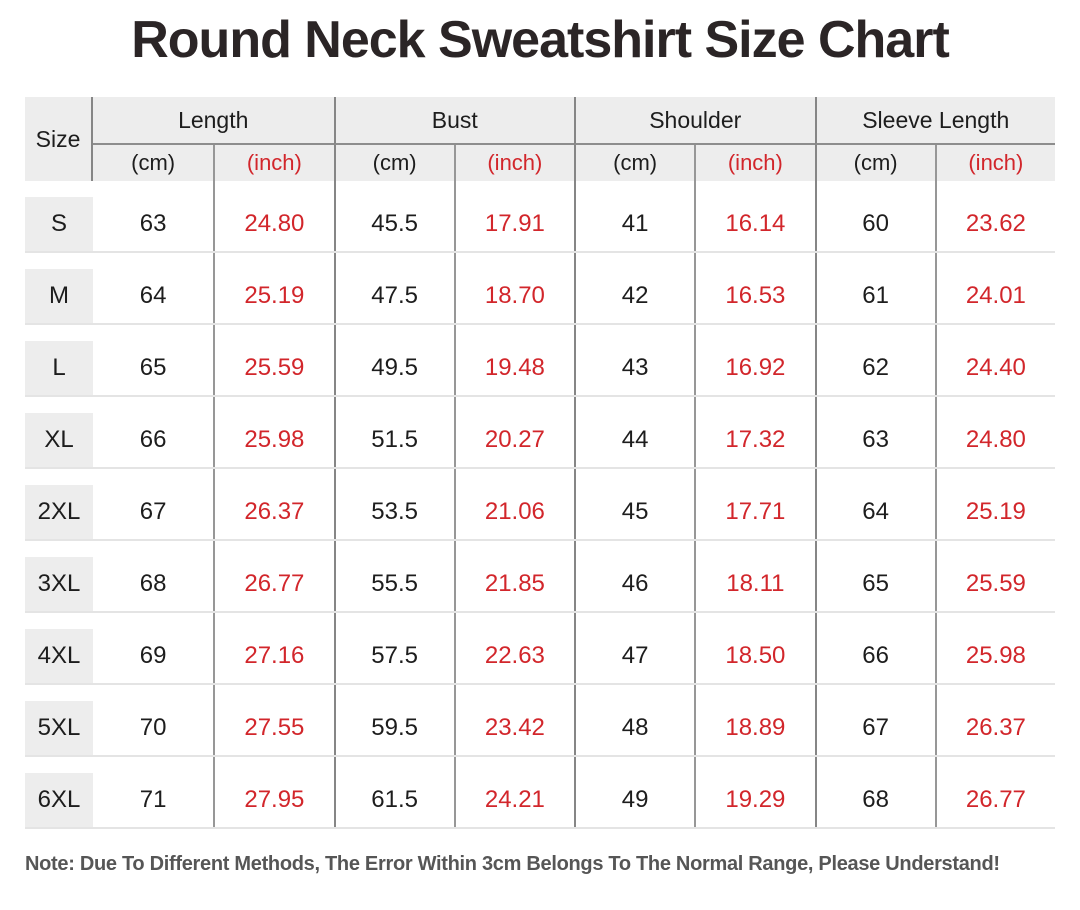 Image resolution: width=1080 pixels, height=910 pixels. What do you see at coordinates (393, 163) in the screenshot?
I see `unit-header-bust-cm: (cm)` at bounding box center [393, 163].